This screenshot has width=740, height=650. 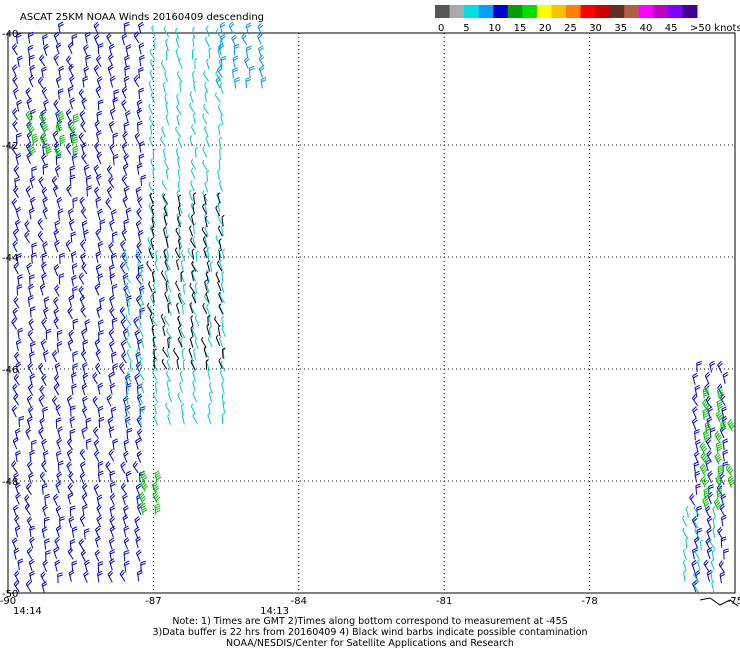 I want to click on lat-tick-label: -40, so click(x=10, y=34).